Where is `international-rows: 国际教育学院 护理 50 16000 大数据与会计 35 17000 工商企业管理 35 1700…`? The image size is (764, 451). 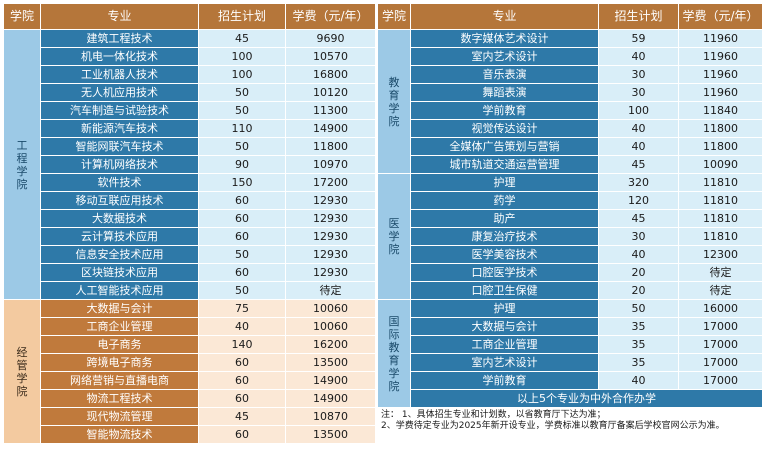 international-rows: 国际教育学院 护理 50 16000 大数据与会计 35 17000 工商企业管理 35 1700… is located at coordinates (570, 353).